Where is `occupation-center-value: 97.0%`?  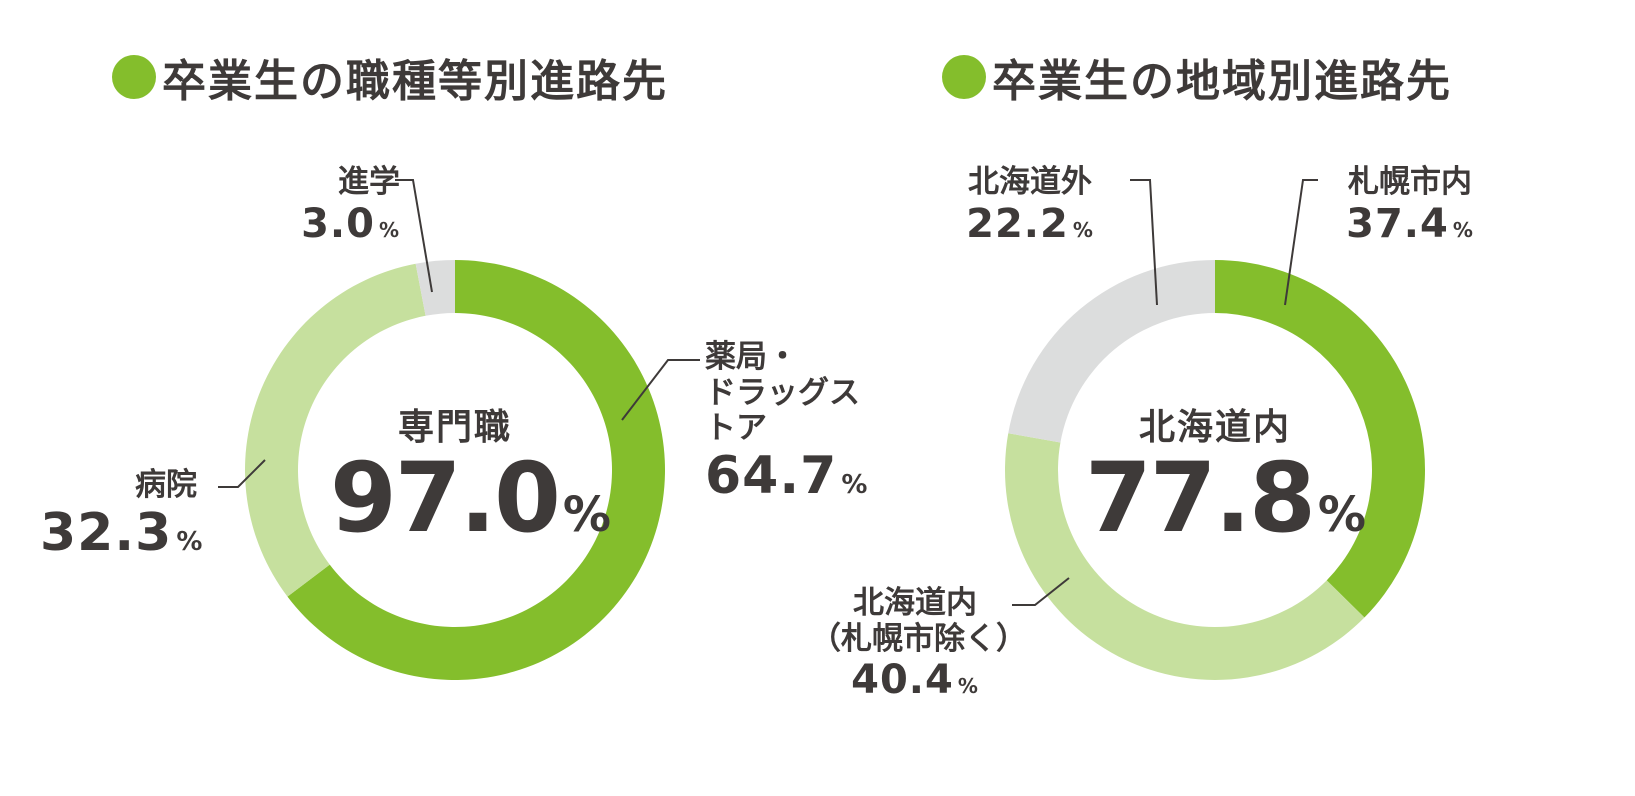
occupation-center-value: 97.0% is located at coordinates (470, 498).